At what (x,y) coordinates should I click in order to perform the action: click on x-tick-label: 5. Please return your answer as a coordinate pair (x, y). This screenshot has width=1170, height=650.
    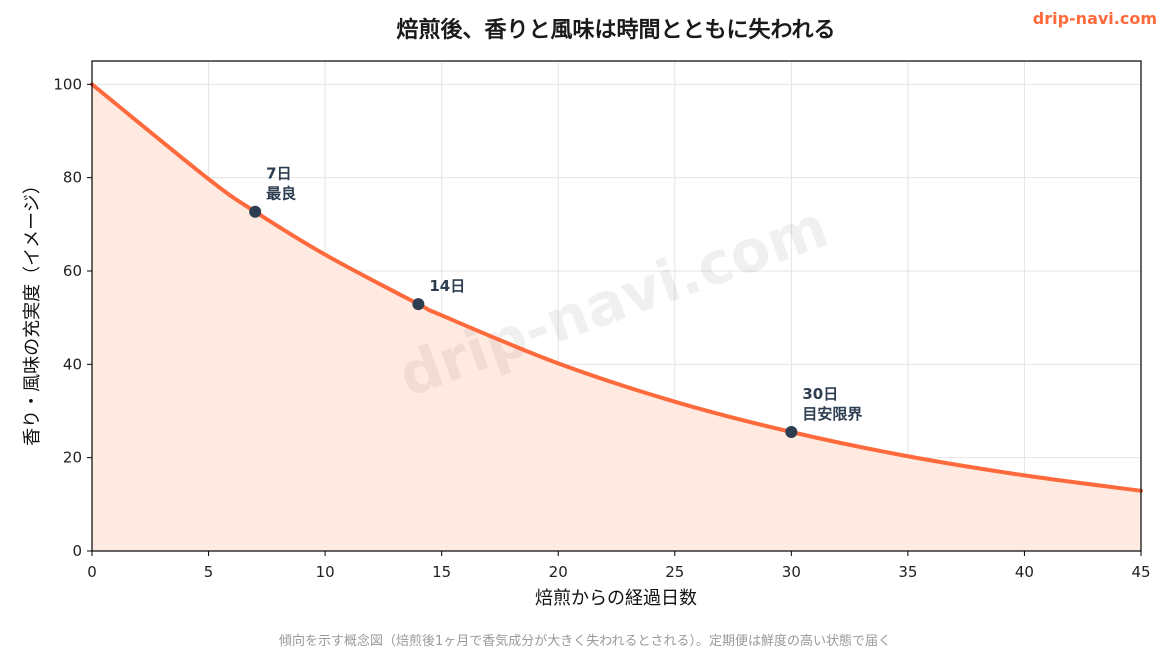
    Looking at the image, I should click on (209, 572).